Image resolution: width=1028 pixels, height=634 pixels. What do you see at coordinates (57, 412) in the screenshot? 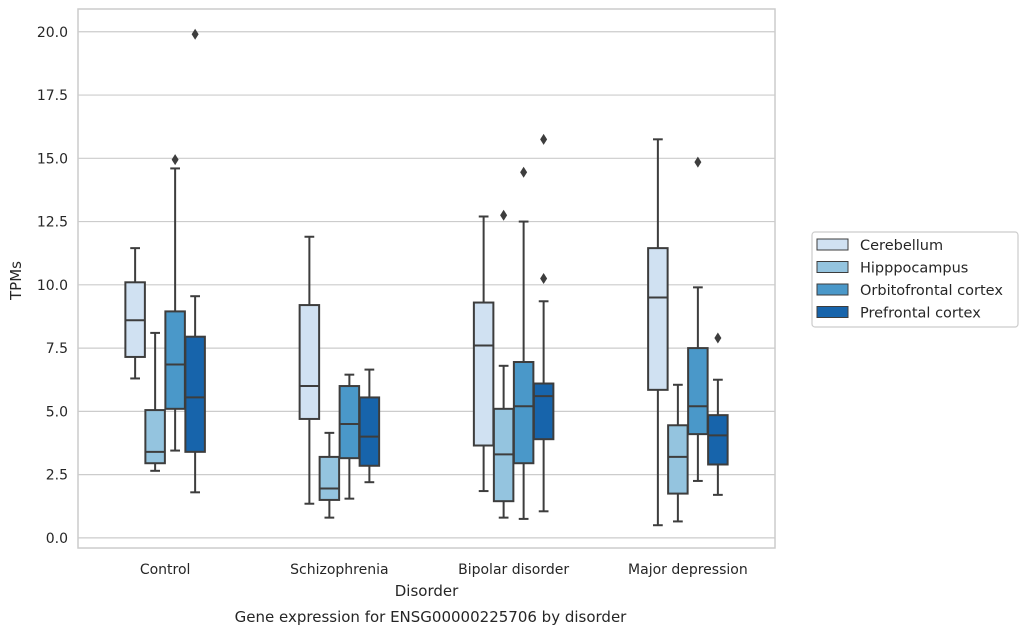
I see `y-tick-label: 5.0` at bounding box center [57, 412].